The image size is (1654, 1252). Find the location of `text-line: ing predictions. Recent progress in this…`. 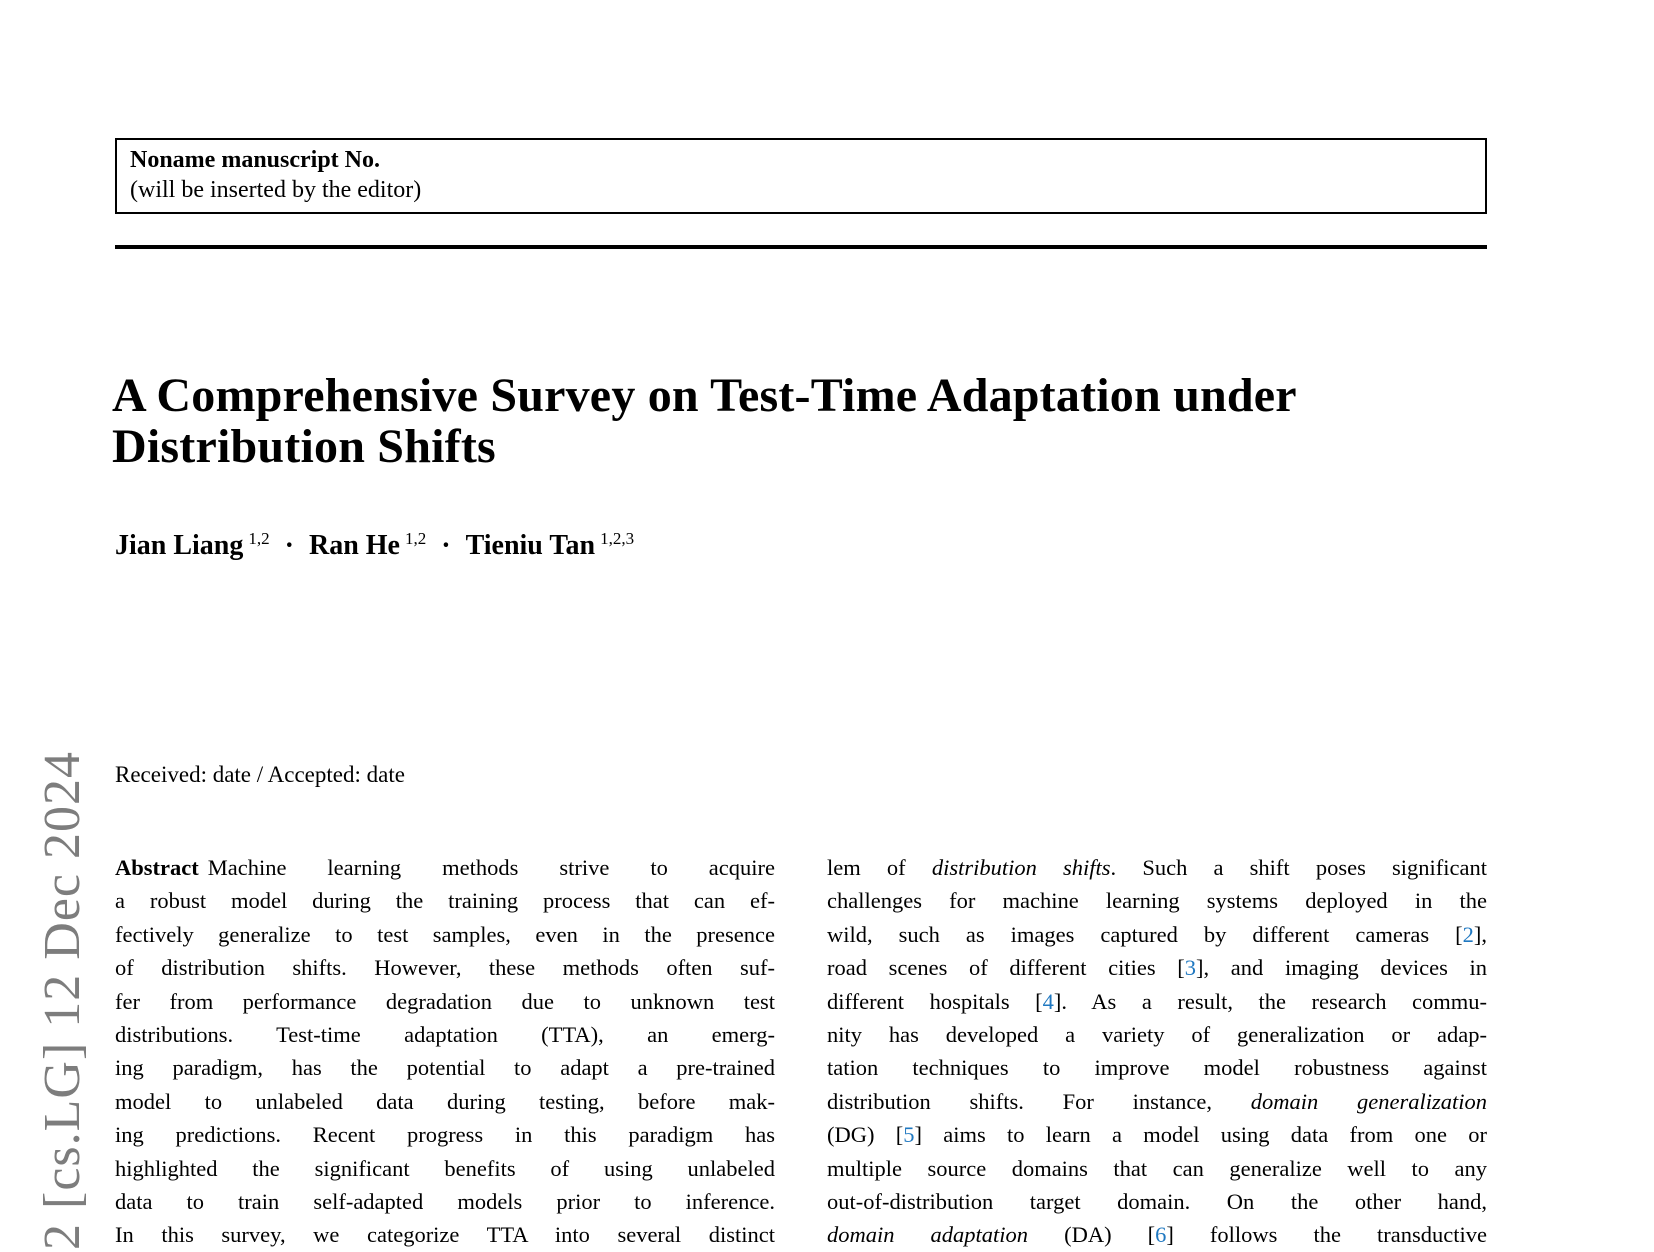

text-line: ing predictions. Recent progress in this… is located at coordinates (445, 1134).